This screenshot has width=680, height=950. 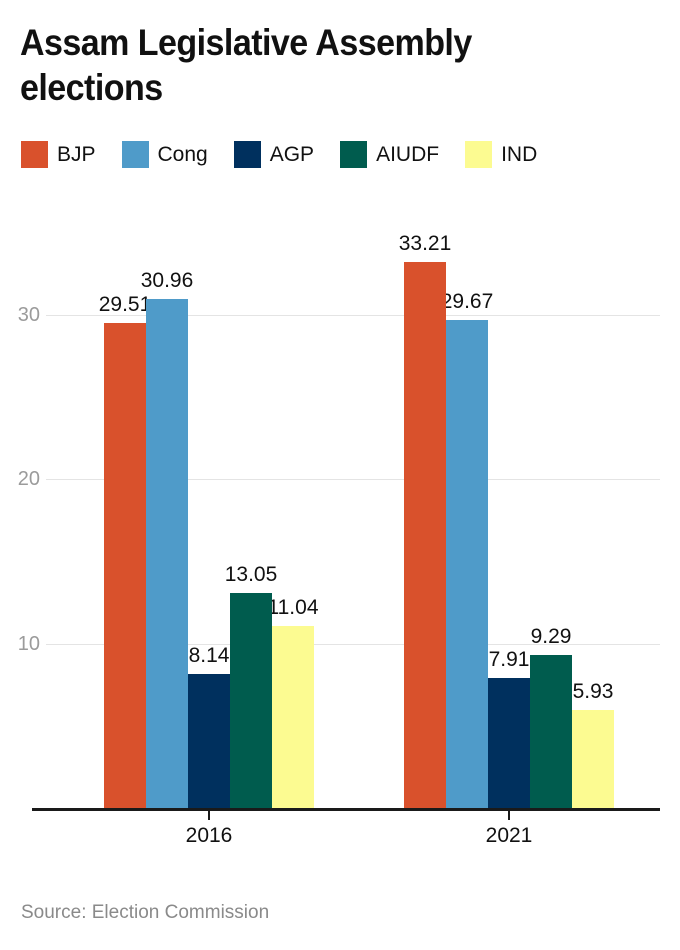 What do you see at coordinates (76, 154) in the screenshot?
I see `legend-label: BJP` at bounding box center [76, 154].